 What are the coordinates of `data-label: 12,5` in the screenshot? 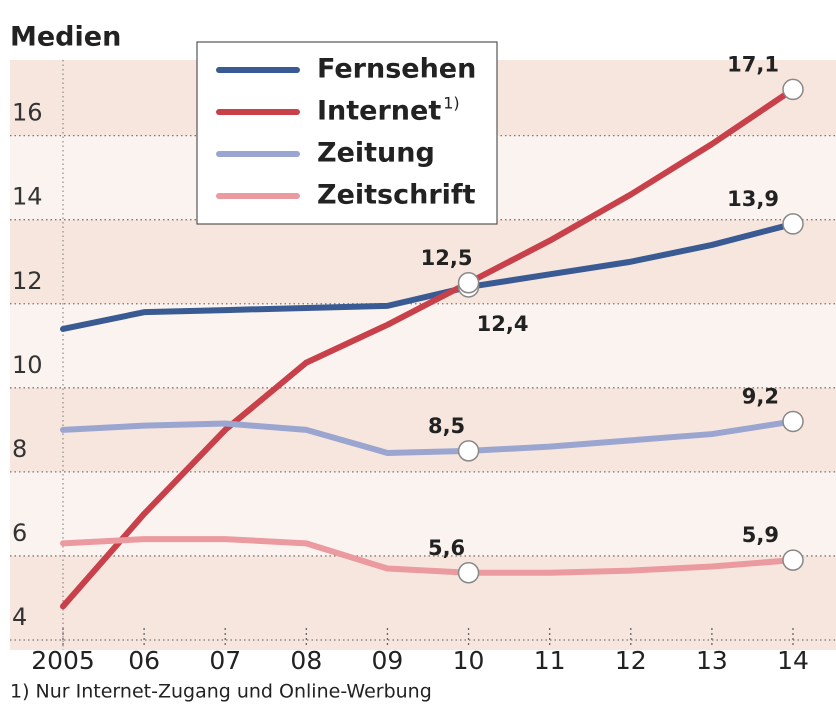 It's located at (447, 258).